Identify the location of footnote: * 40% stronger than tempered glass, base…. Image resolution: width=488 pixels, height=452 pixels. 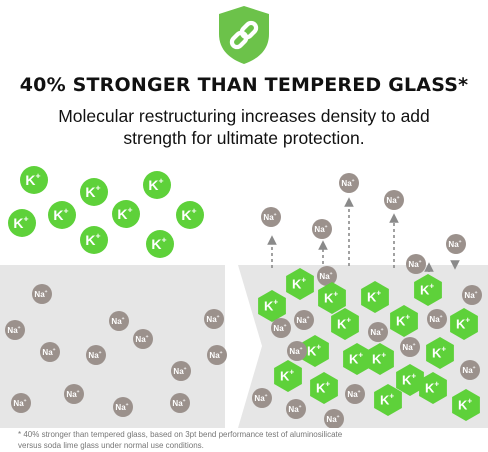
(248, 440).